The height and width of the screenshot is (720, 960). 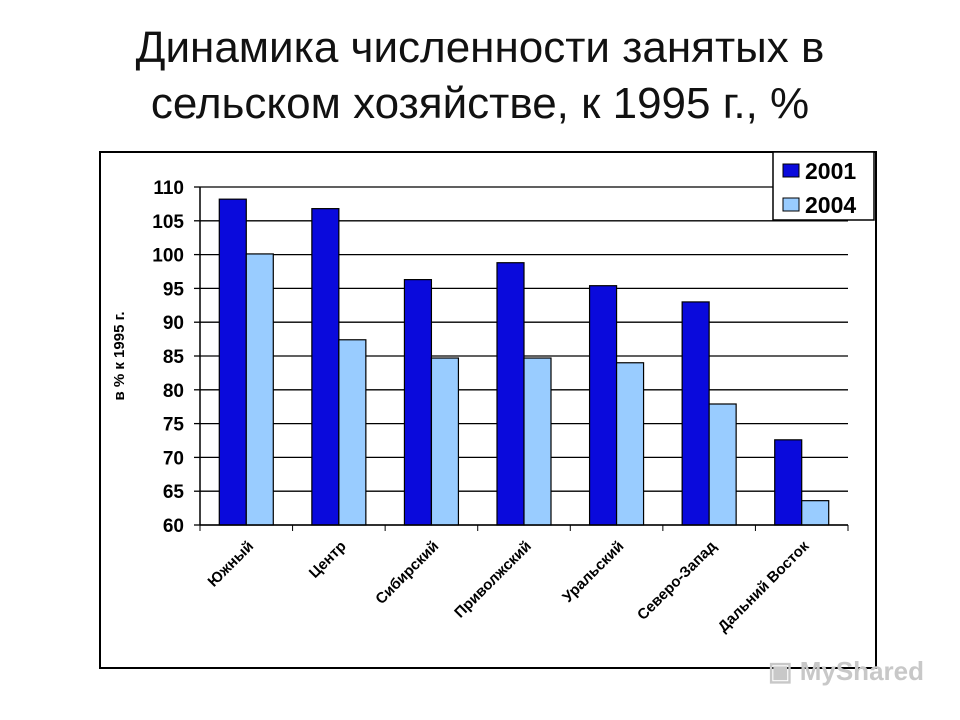 I want to click on chart-title-line-1: Динамика численности занятых в, so click(x=480, y=47).